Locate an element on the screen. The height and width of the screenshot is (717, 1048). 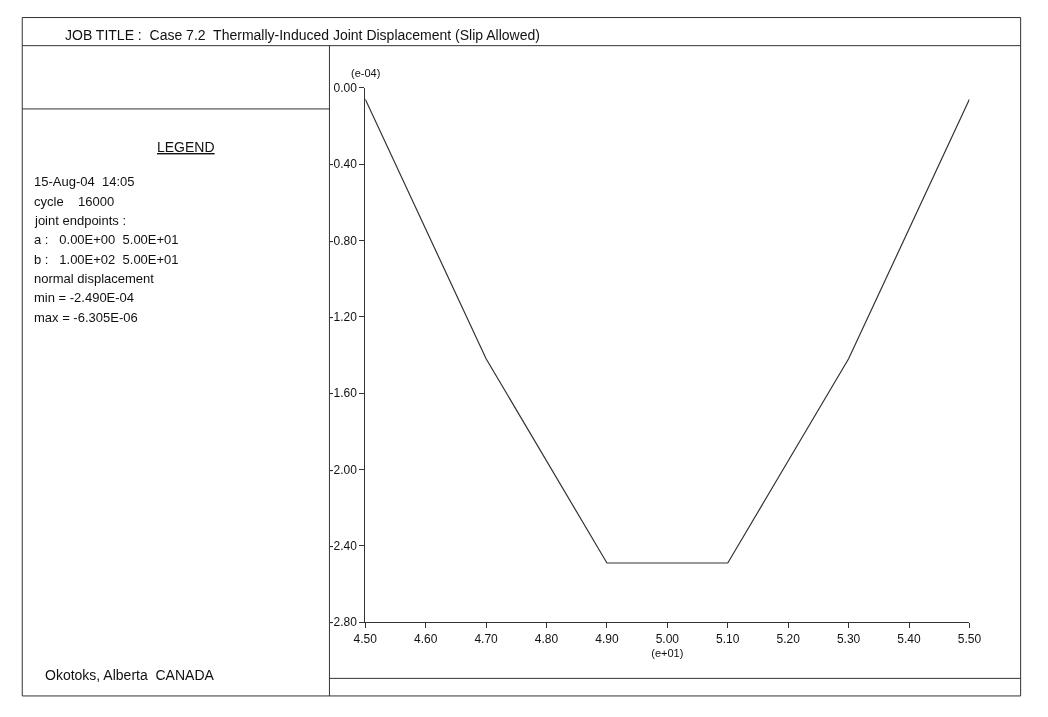
text: cycle 16000 is located at coordinates (74, 201).